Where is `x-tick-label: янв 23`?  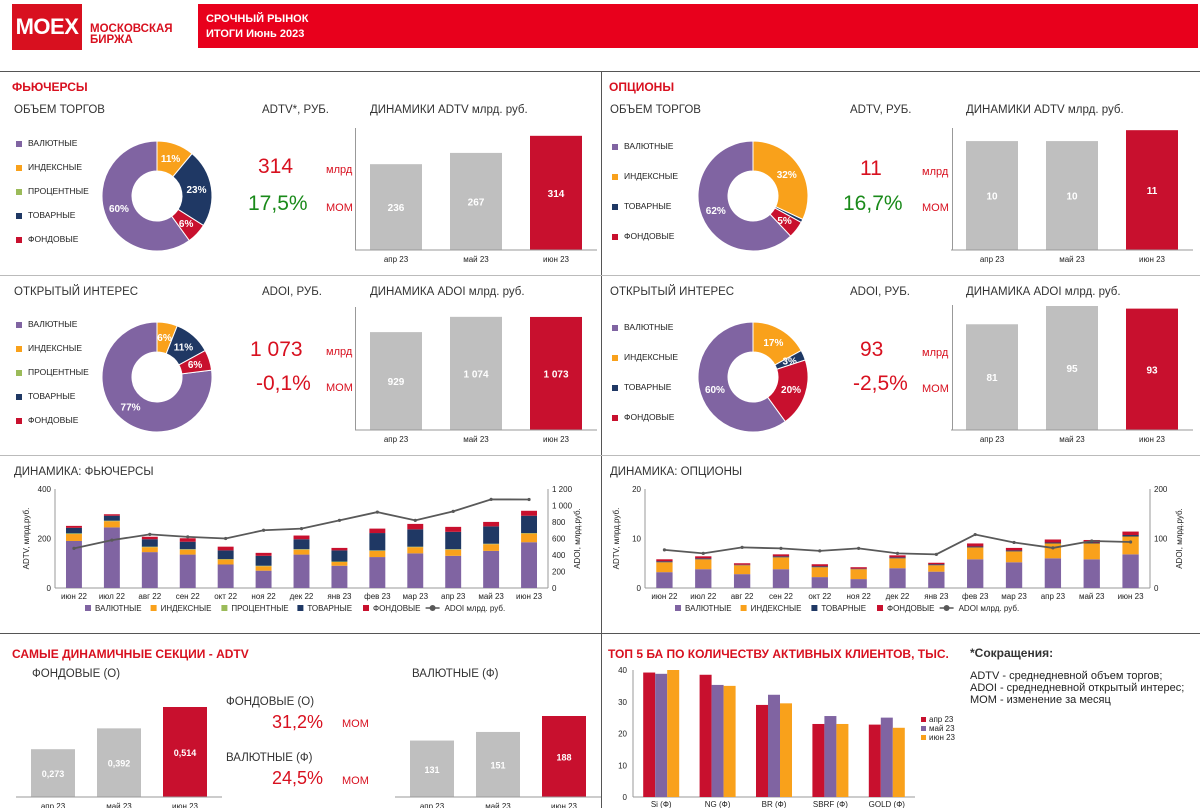 x-tick-label: янв 23 is located at coordinates (936, 596).